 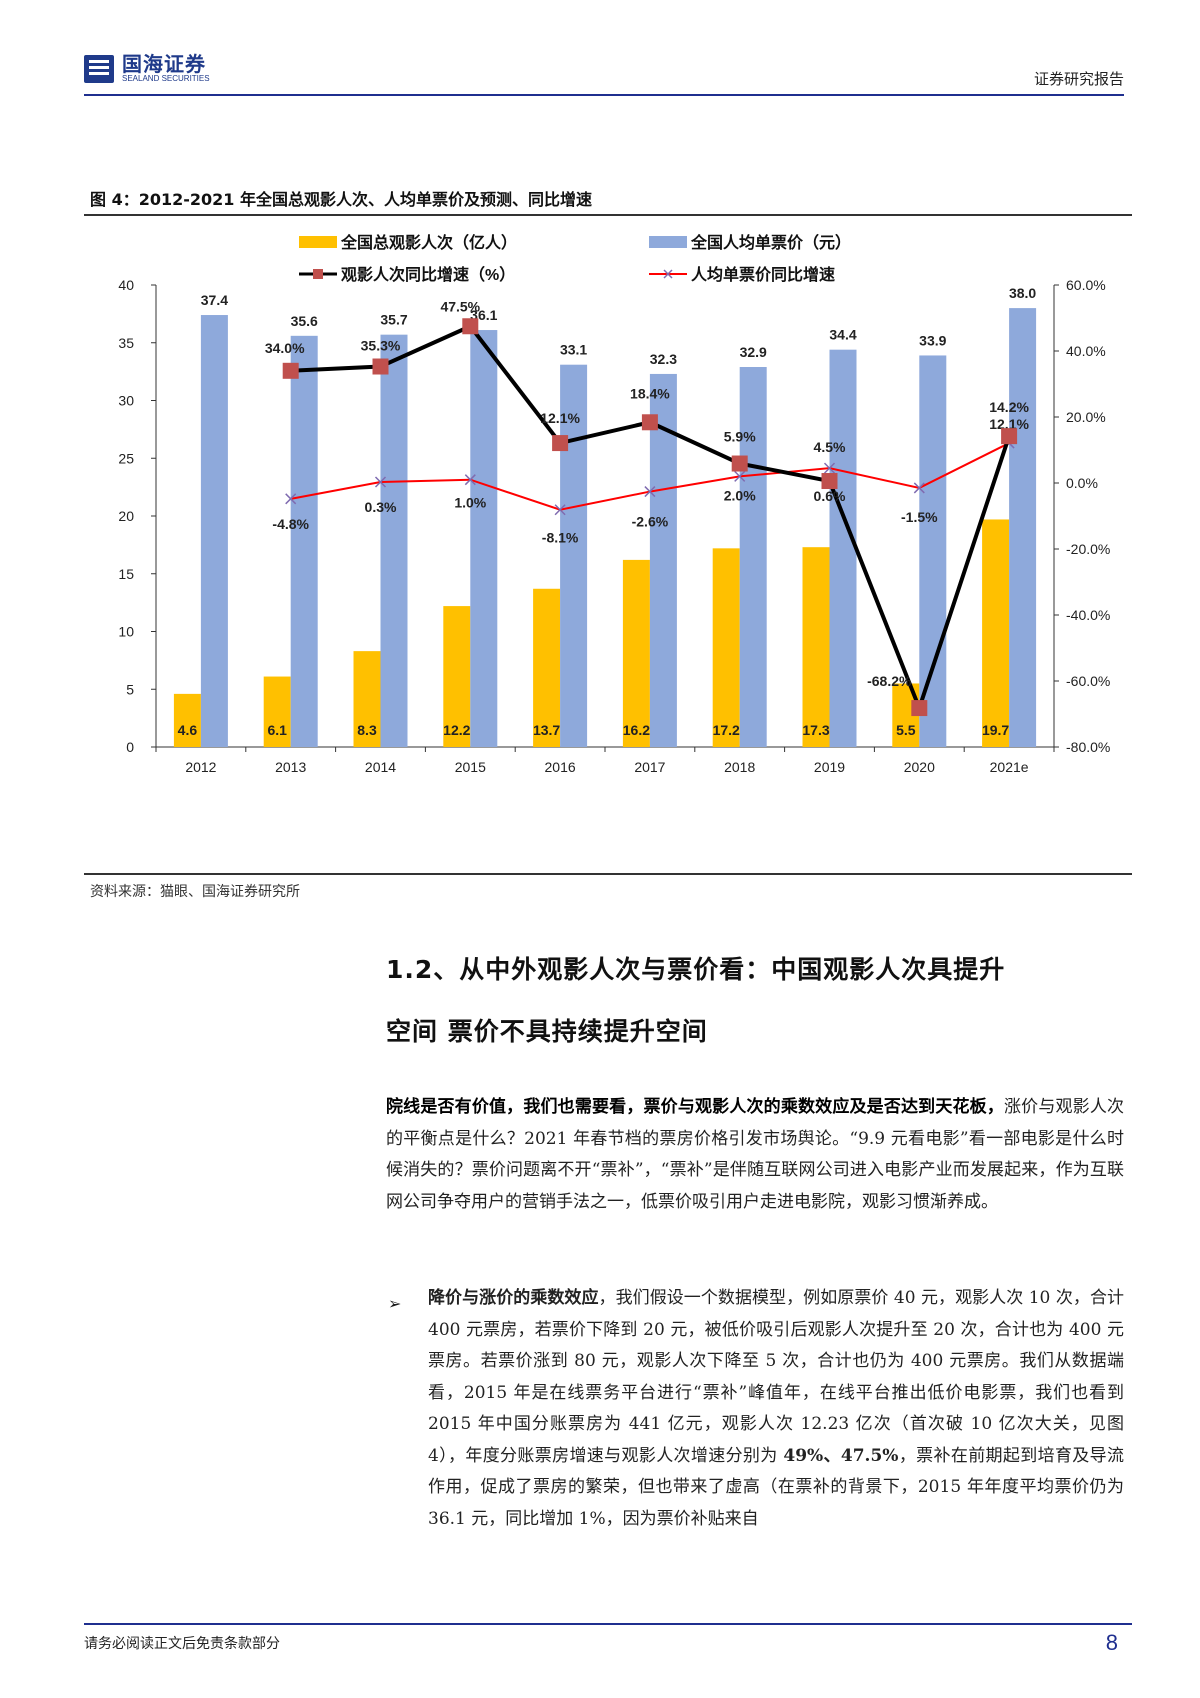 I want to click on bullet-bold-figures: 49%、47.5%, so click(x=841, y=1455).